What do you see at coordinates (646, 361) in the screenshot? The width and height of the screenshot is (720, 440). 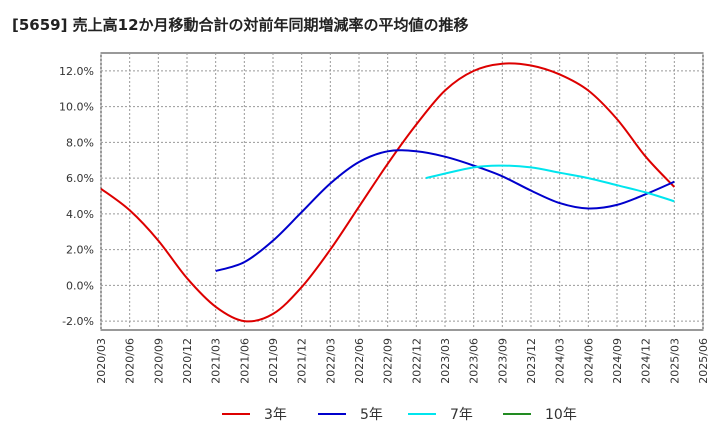 I see `x-tick-label: 2024/12` at bounding box center [646, 361].